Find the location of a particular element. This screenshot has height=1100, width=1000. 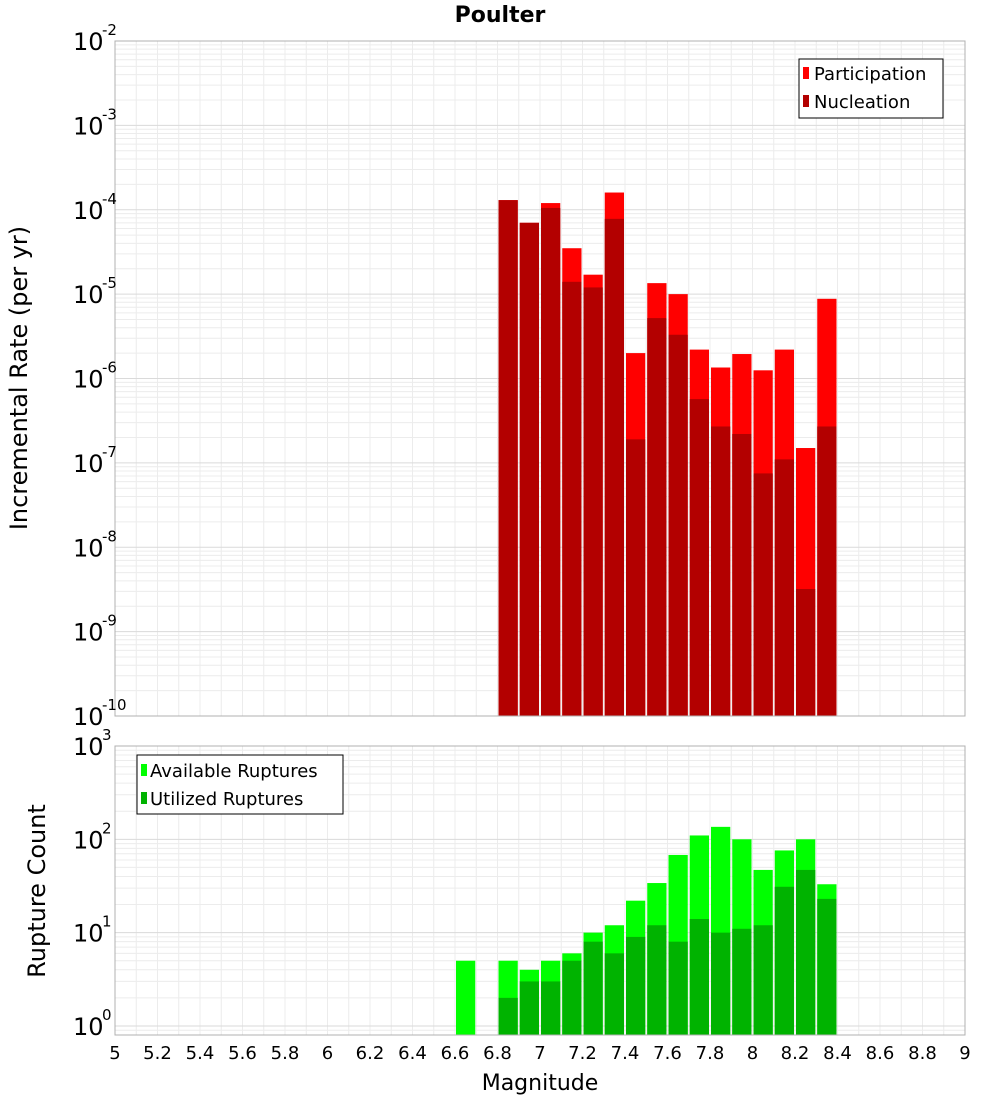

top-y-tick-exponent: -9 is located at coordinates (109, 621).